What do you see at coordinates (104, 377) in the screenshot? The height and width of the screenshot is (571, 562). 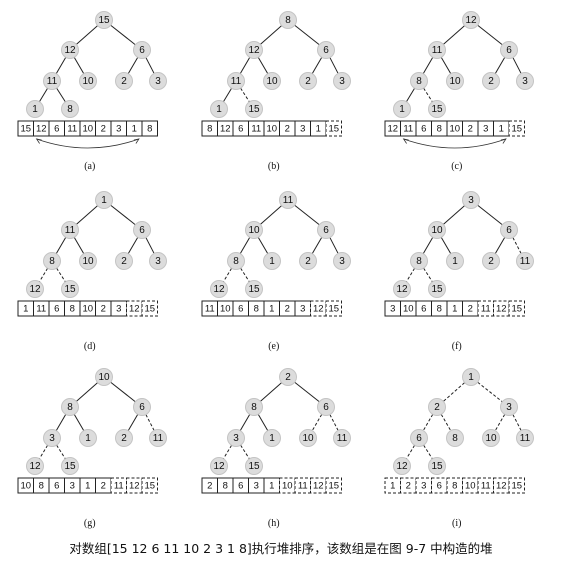 I see `node-value: 10` at bounding box center [104, 377].